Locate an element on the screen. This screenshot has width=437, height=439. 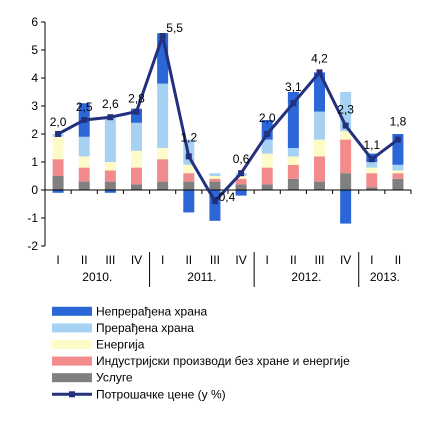
y-tick-label: 5 is located at coordinates (34, 50).